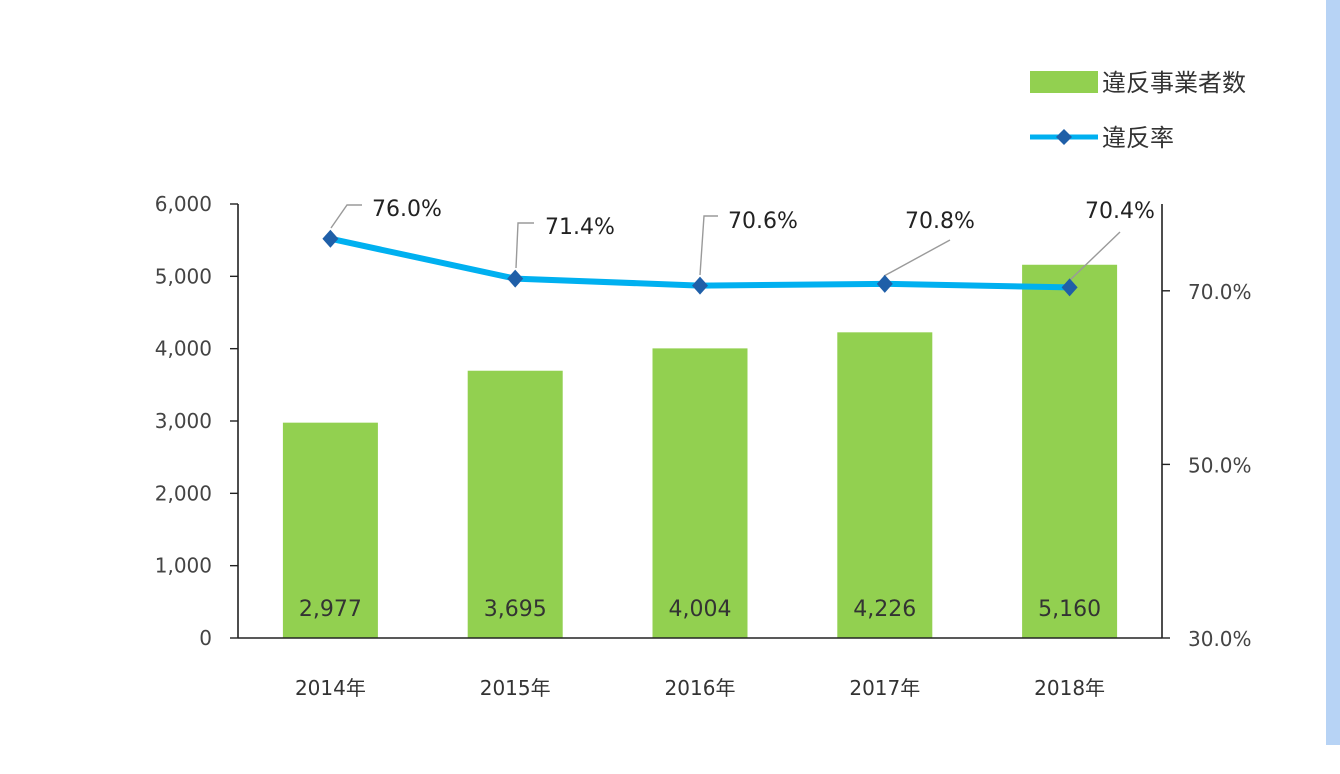 Image resolution: width=1340 pixels, height=774 pixels. I want to click on rate-value-label: 76.0%, so click(407, 209).